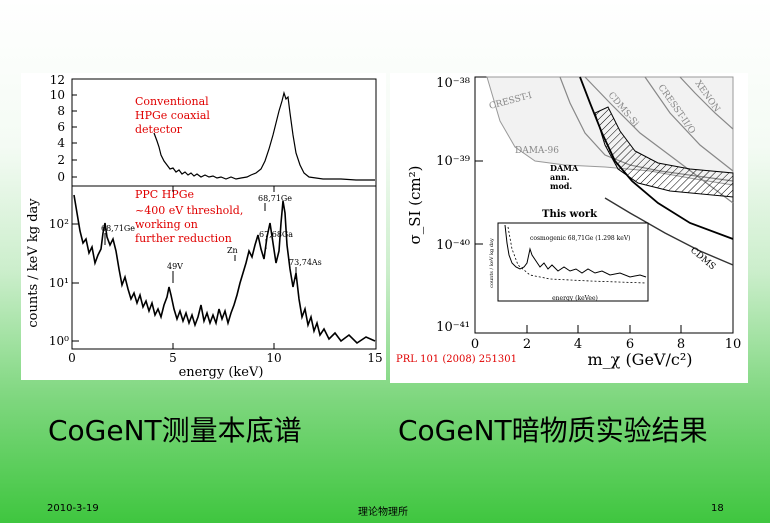  What do you see at coordinates (159, 129) in the screenshot?
I see `annotation-line: detector` at bounding box center [159, 129].